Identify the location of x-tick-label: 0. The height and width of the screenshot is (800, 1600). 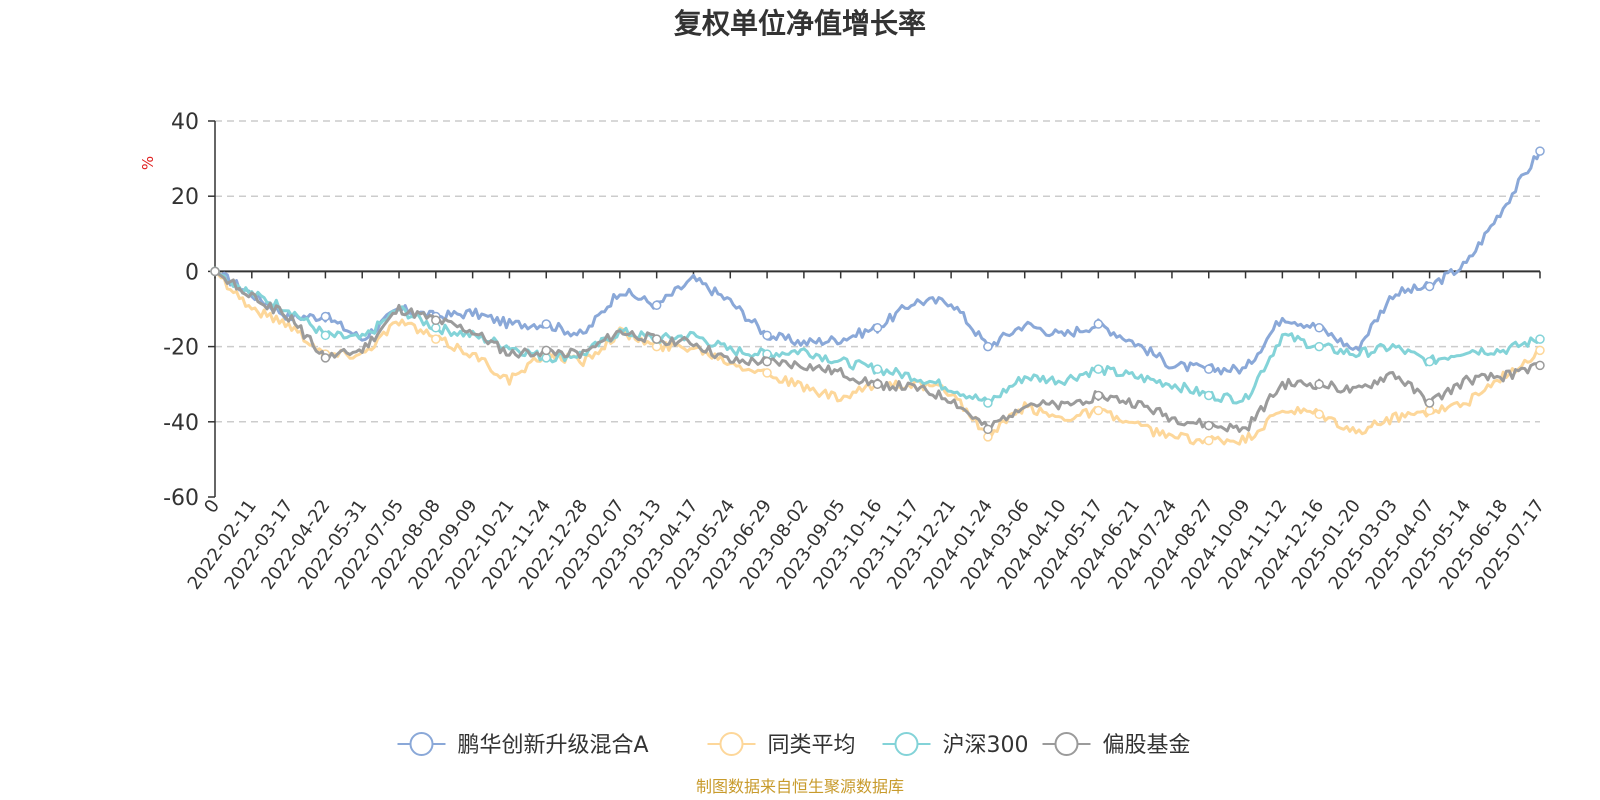
(212, 506).